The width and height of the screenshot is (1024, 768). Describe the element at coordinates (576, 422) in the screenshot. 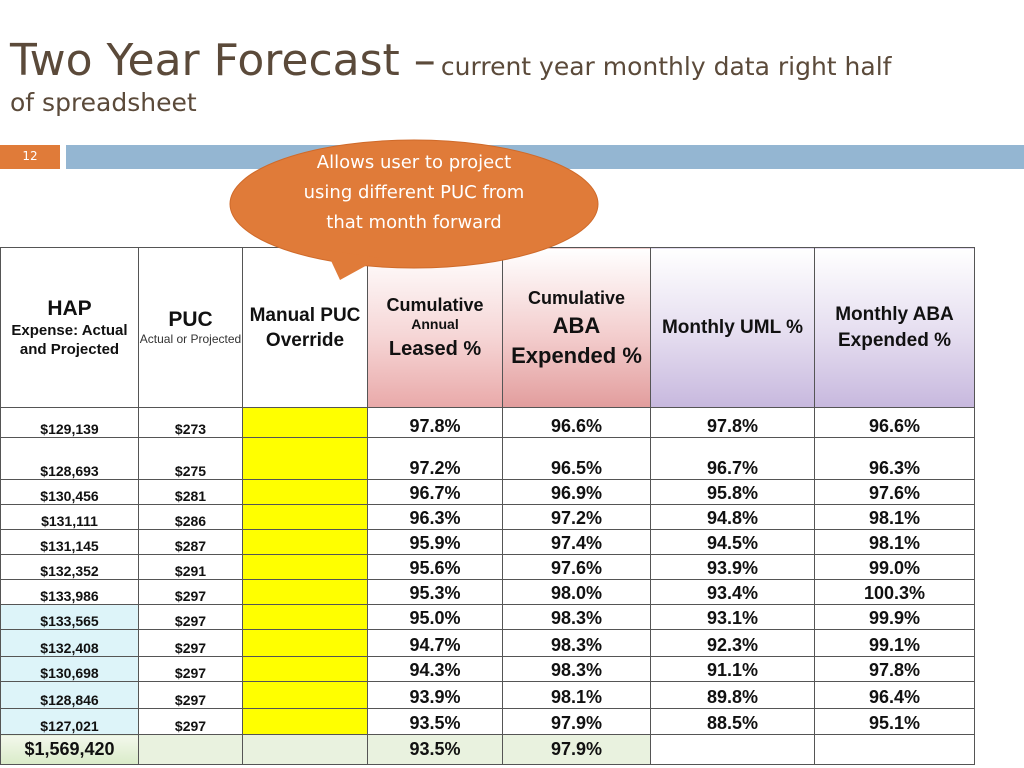

I see `cell-cumulative-aba: 96.6%` at that location.